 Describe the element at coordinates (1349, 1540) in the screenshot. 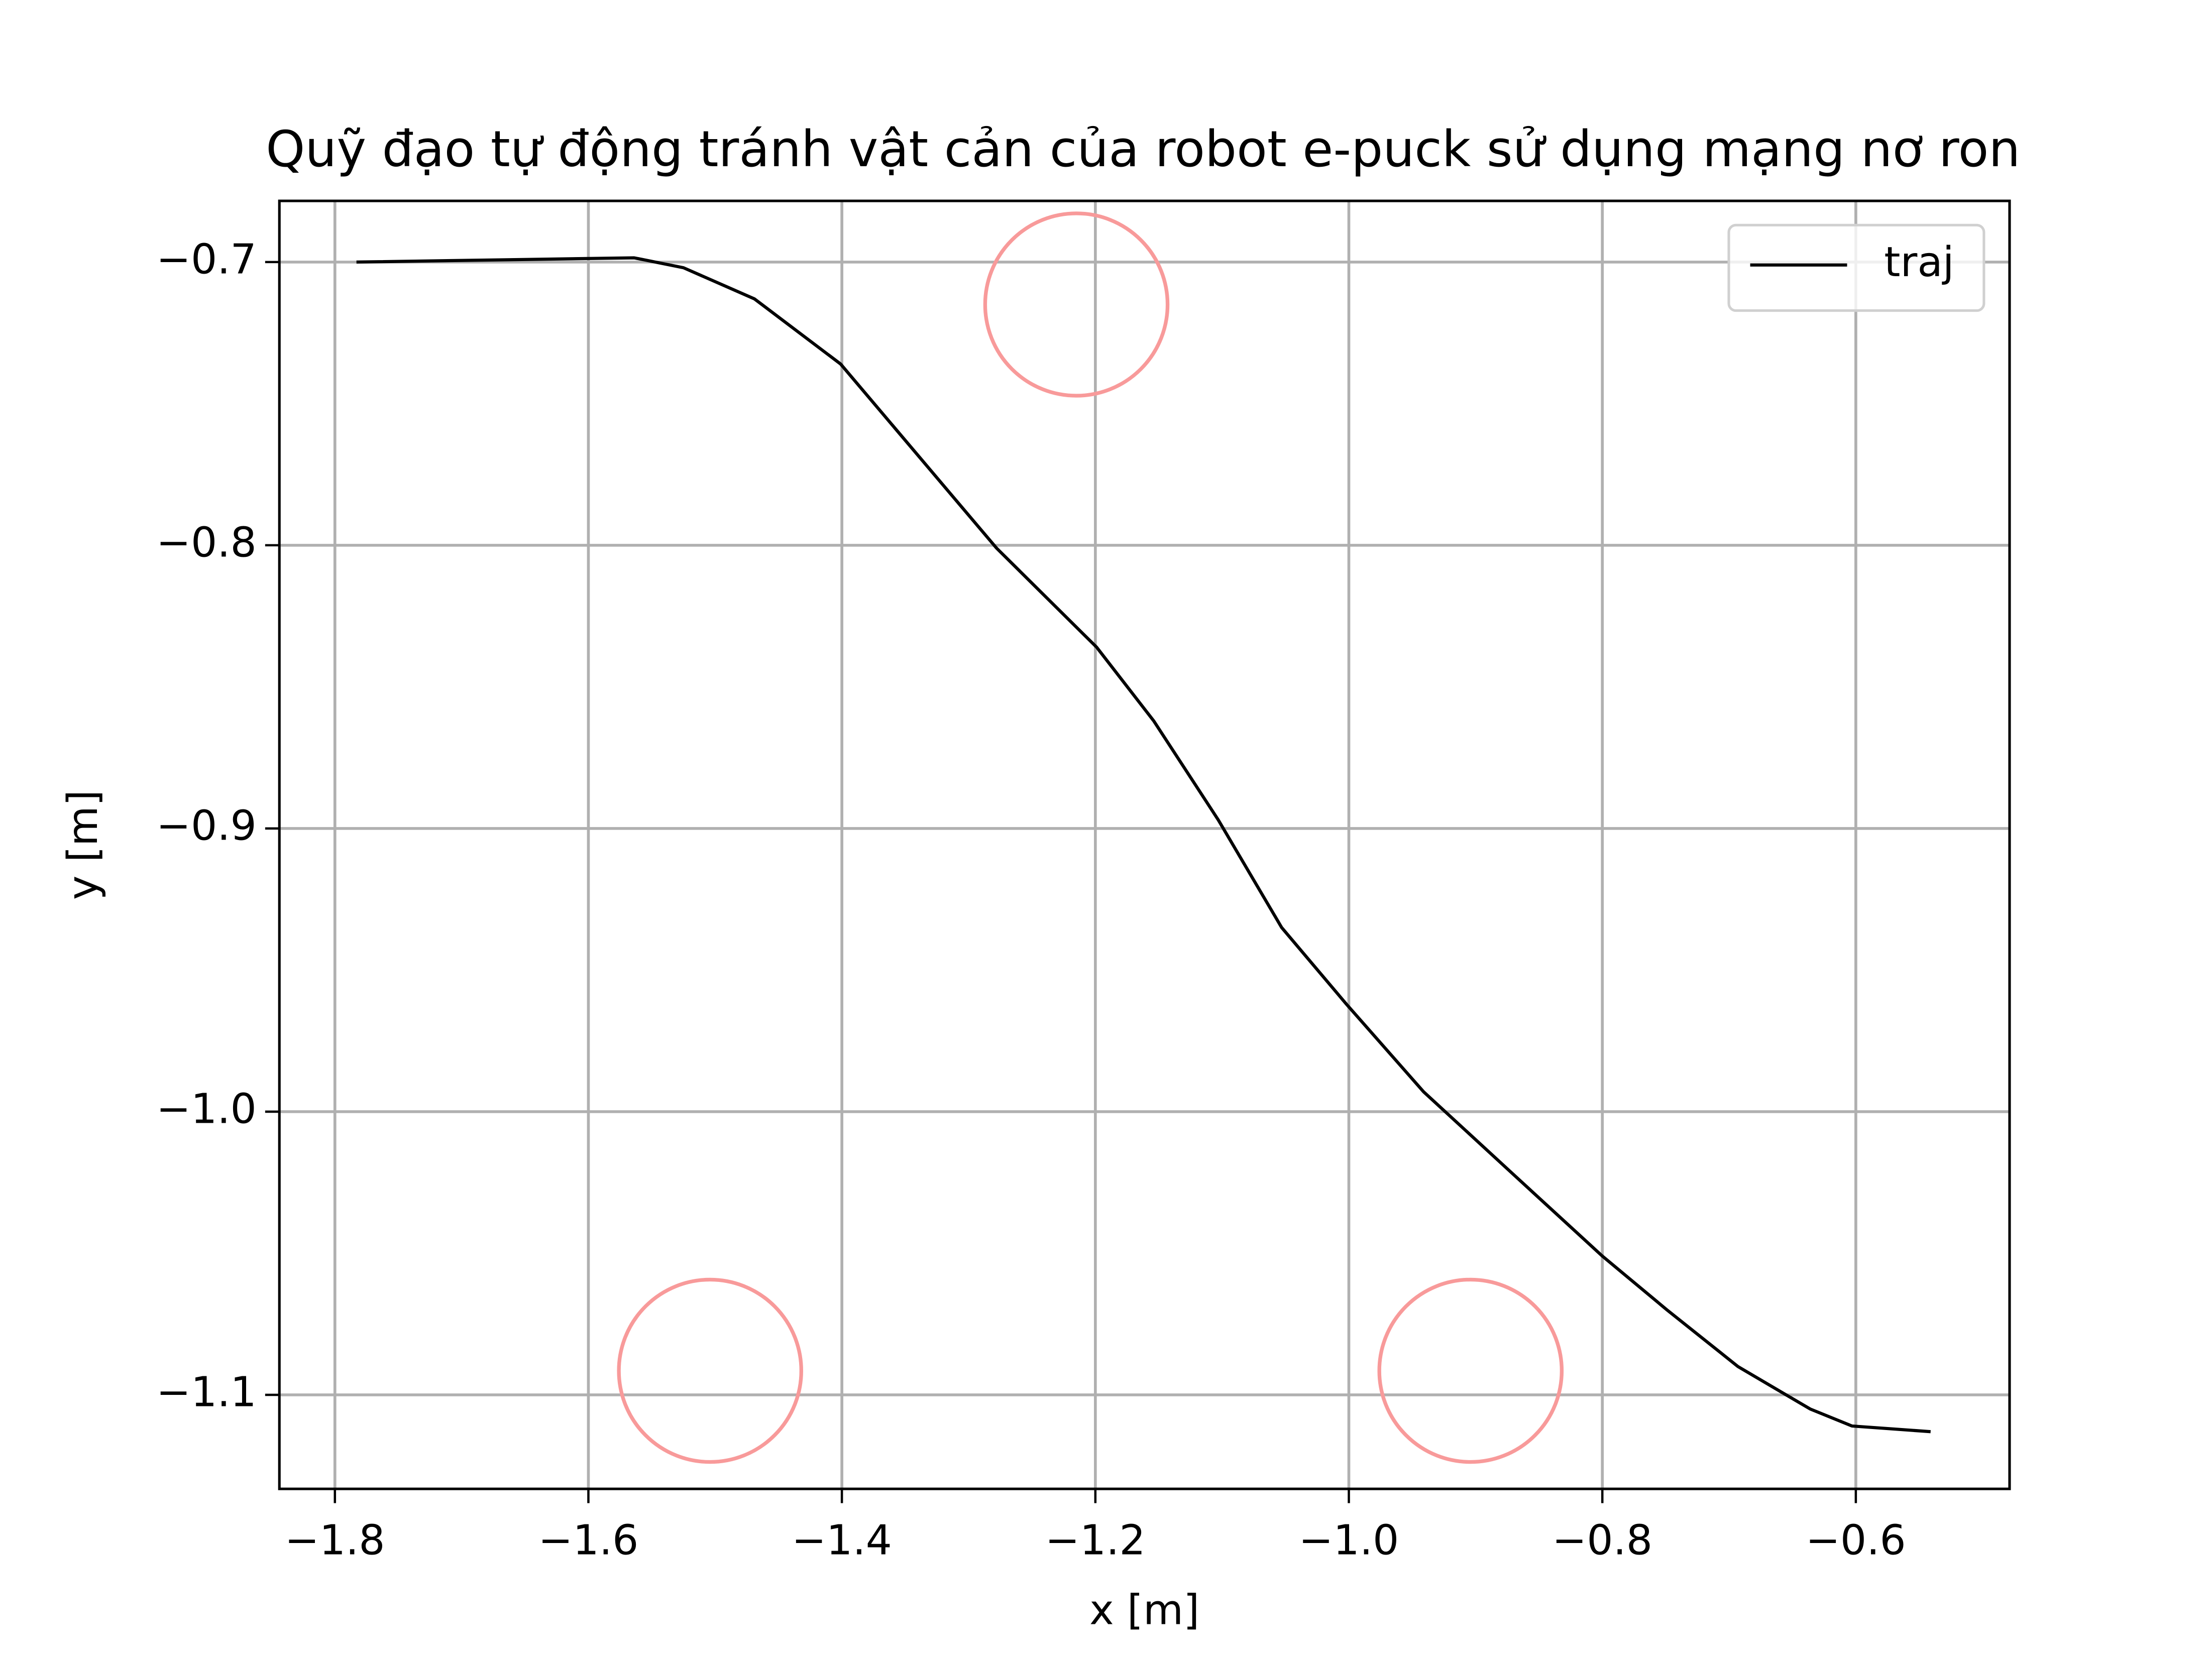

I see `x-tick-label: −1.0` at that location.